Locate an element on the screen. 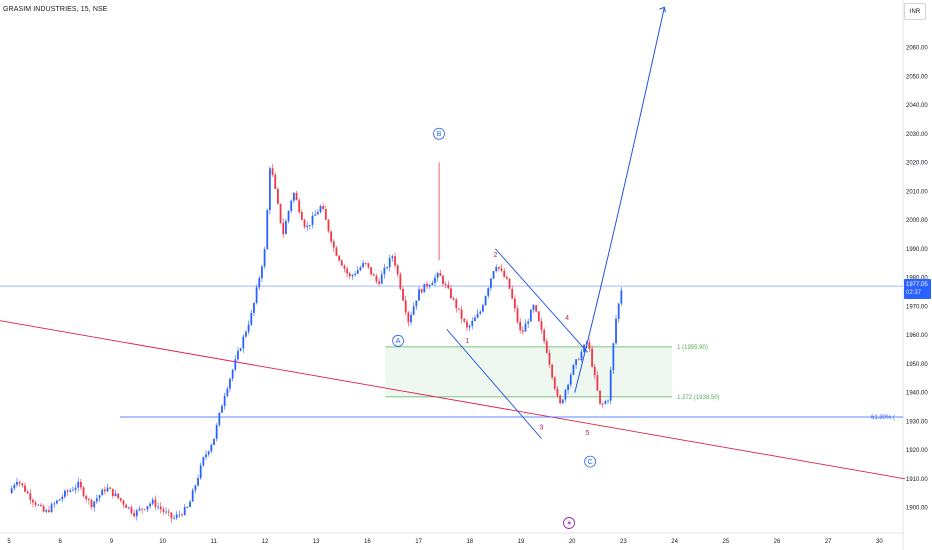 The width and height of the screenshot is (932, 550). wave-4-label: 4 is located at coordinates (567, 318).